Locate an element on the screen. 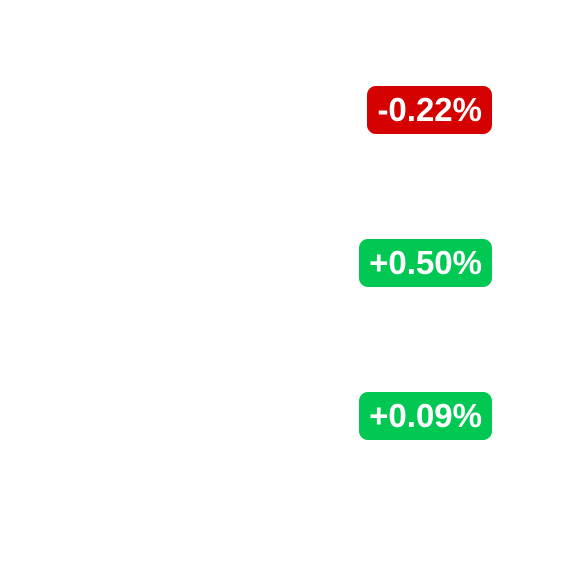 This screenshot has width=576, height=576. percent-change-badge: +0.50% is located at coordinates (425, 263).